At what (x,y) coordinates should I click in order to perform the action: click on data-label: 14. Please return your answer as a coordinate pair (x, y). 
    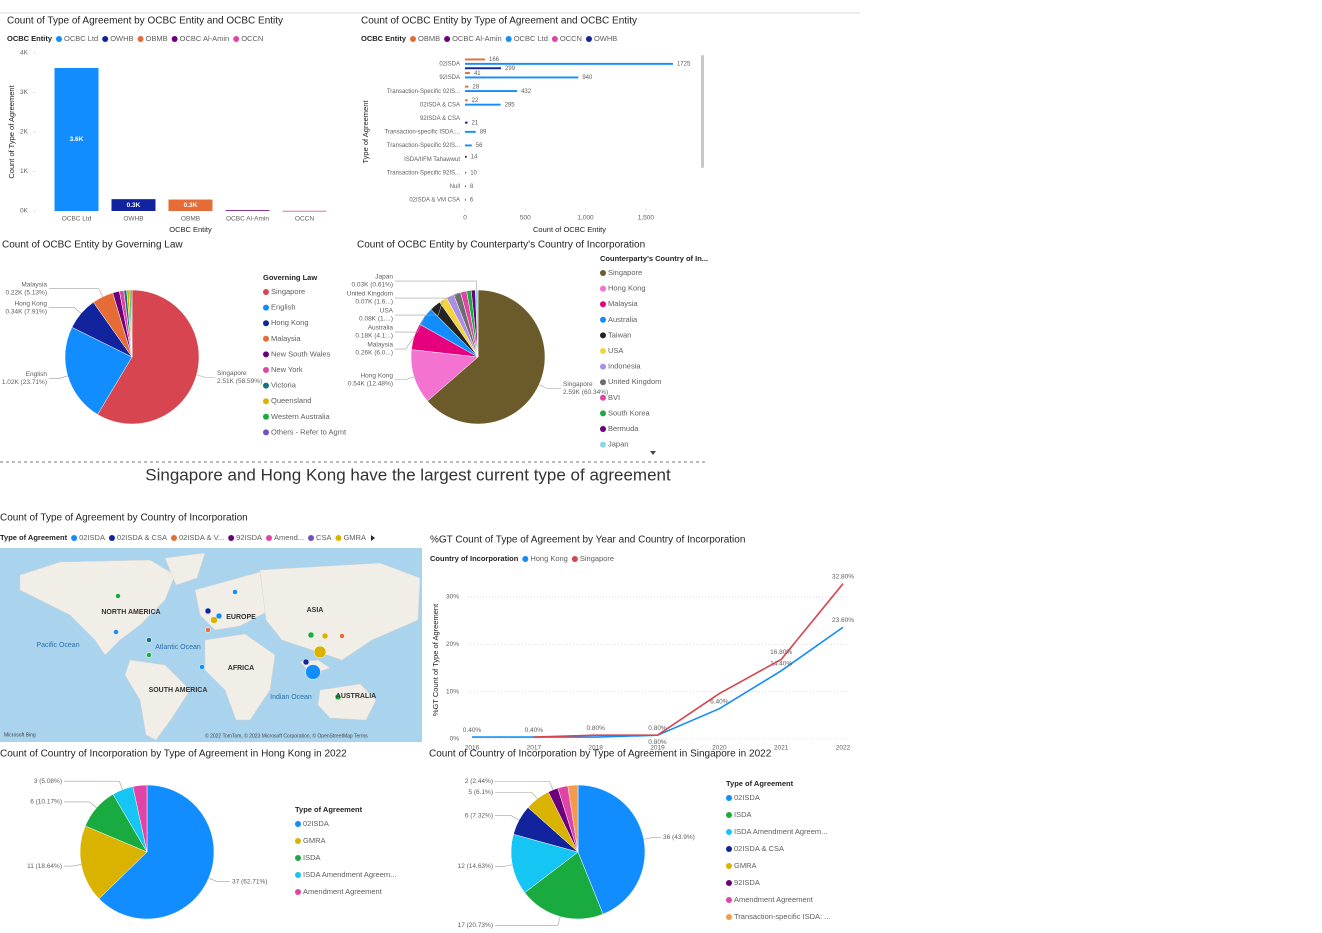
    Looking at the image, I should click on (474, 158).